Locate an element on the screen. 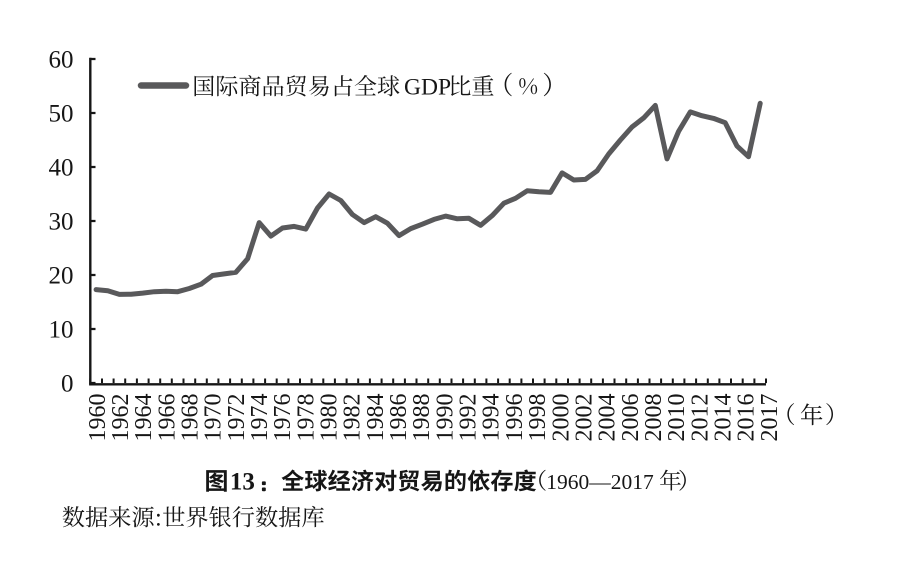  svg-text: 2008 is located at coordinates (654, 418).